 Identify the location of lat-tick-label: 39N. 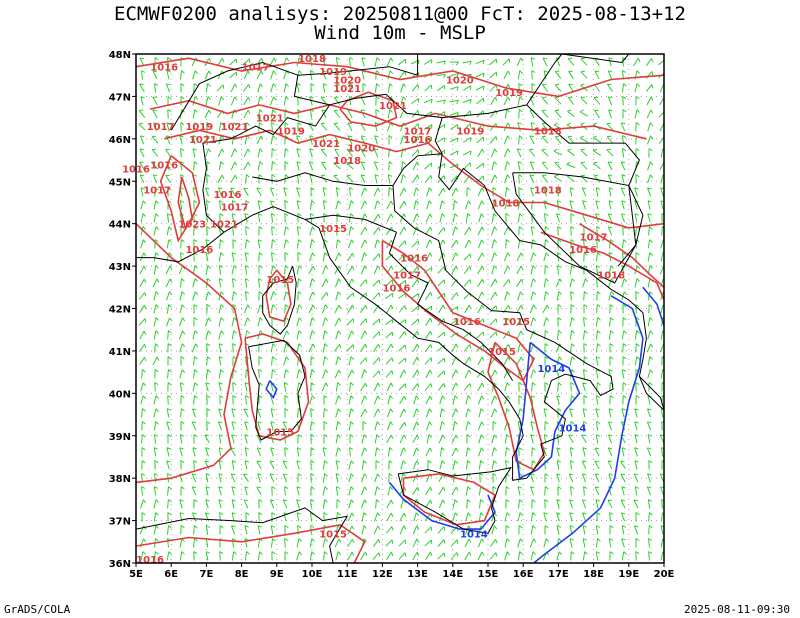
(120, 437).